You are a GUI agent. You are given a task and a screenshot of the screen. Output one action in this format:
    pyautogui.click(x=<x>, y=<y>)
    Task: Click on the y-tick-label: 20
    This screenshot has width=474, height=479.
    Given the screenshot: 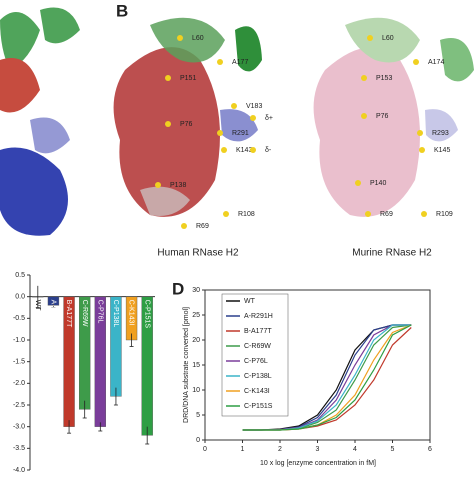 What is the action you would take?
    pyautogui.click(x=196, y=340)
    